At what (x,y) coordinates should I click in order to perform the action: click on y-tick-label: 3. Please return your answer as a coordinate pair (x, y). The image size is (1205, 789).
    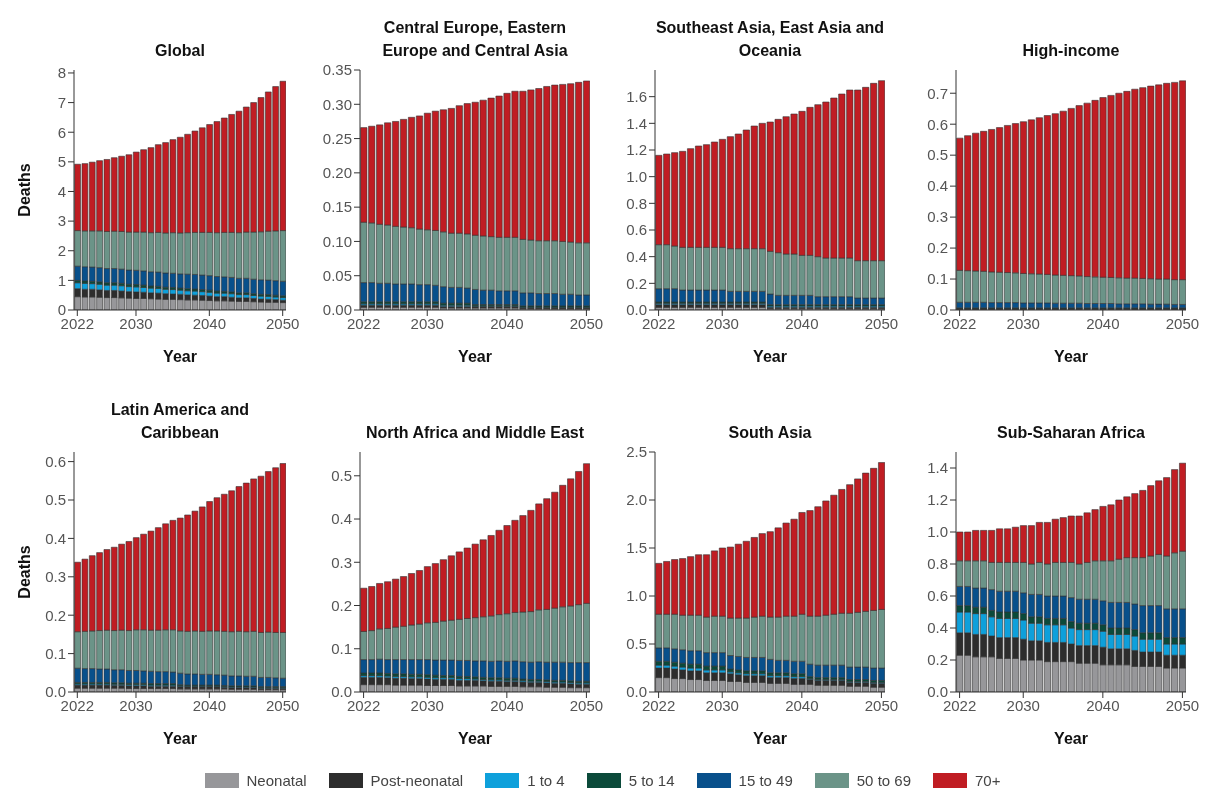
    Looking at the image, I should click on (61, 221).